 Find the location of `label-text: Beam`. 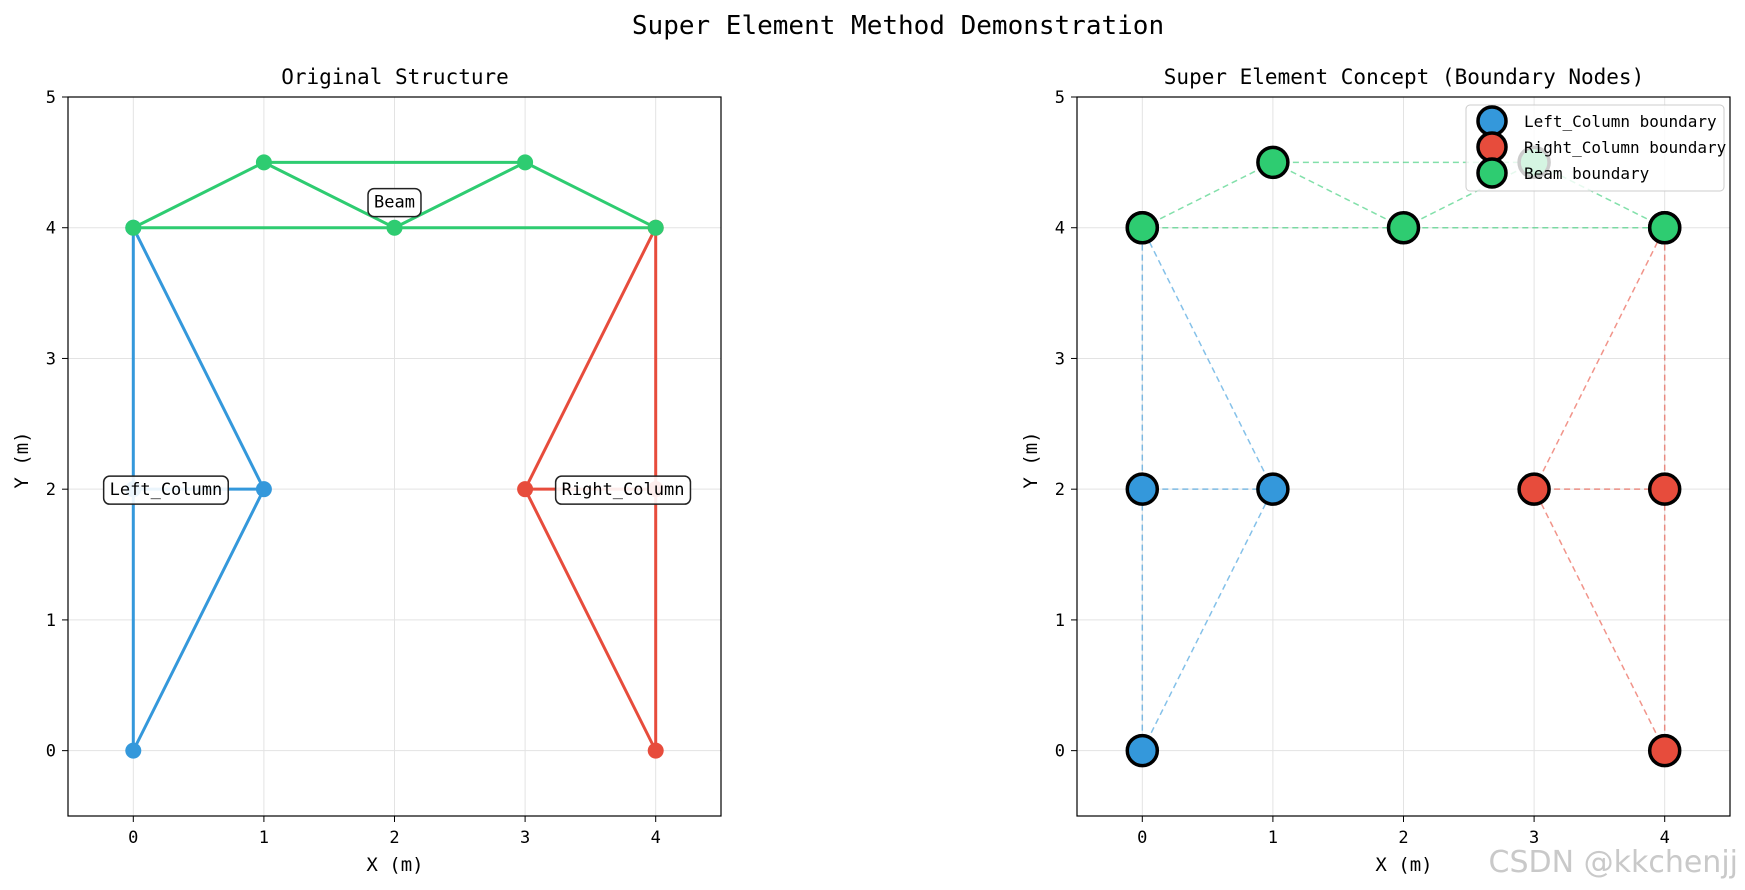

label-text: Beam is located at coordinates (394, 203).